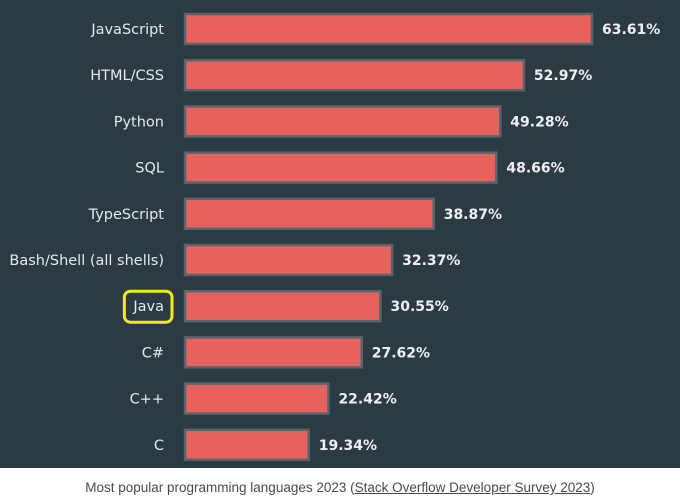 This screenshot has width=680, height=500. What do you see at coordinates (127, 76) in the screenshot?
I see `category-label-html-css: HTML/CSS` at bounding box center [127, 76].